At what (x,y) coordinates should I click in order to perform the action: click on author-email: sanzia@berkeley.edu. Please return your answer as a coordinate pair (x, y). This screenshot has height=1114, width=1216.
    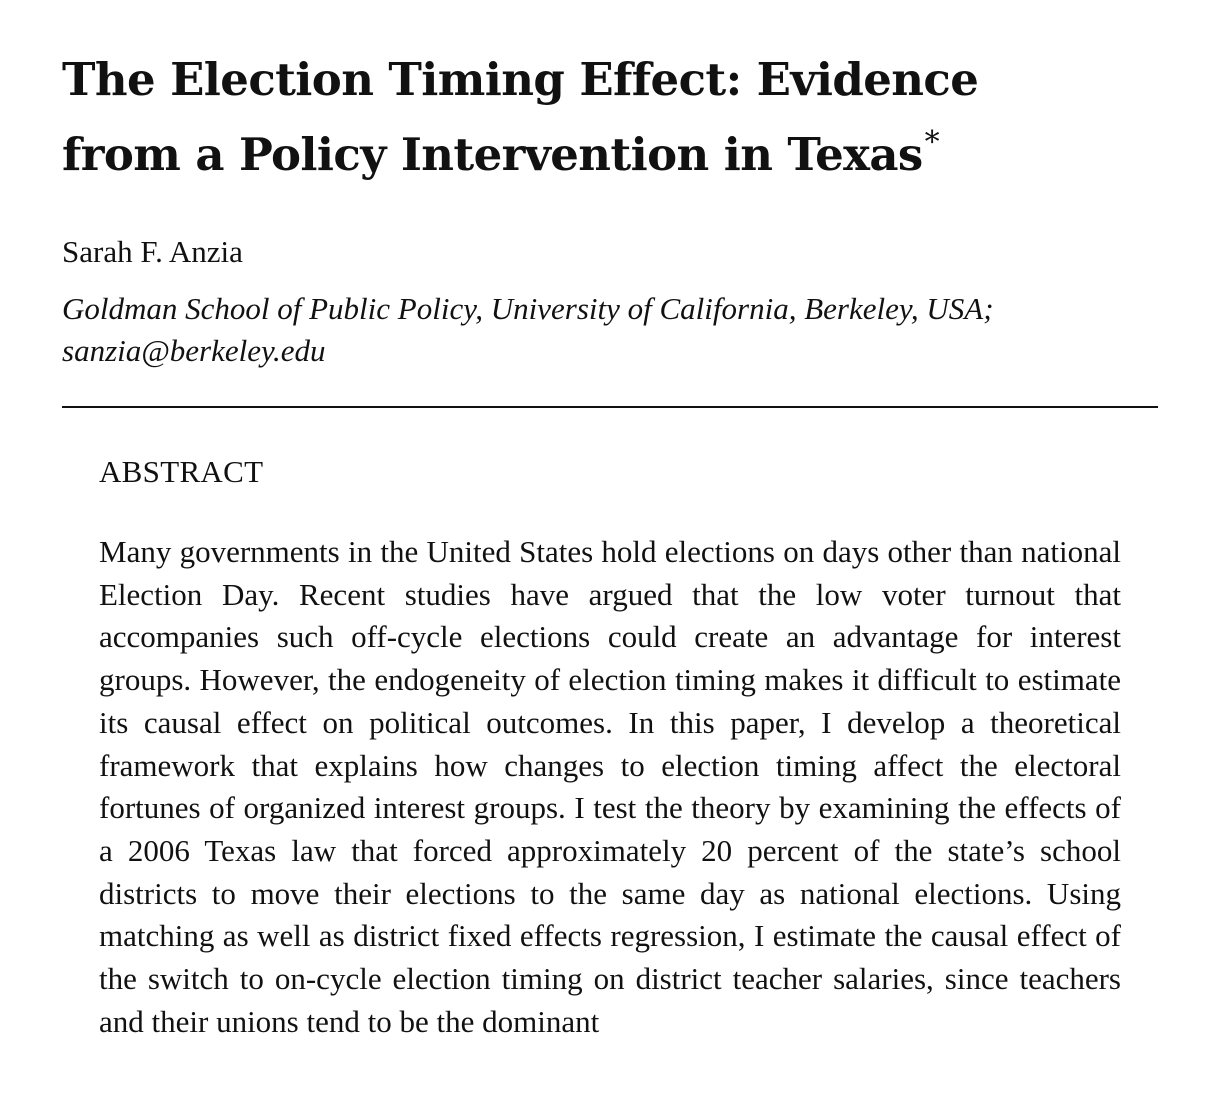
    Looking at the image, I should click on (194, 350).